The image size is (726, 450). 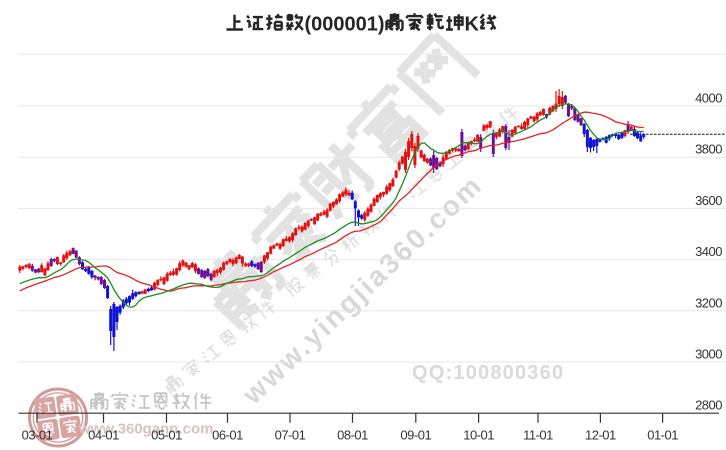 I want to click on svg-text: K, so click(x=472, y=25).